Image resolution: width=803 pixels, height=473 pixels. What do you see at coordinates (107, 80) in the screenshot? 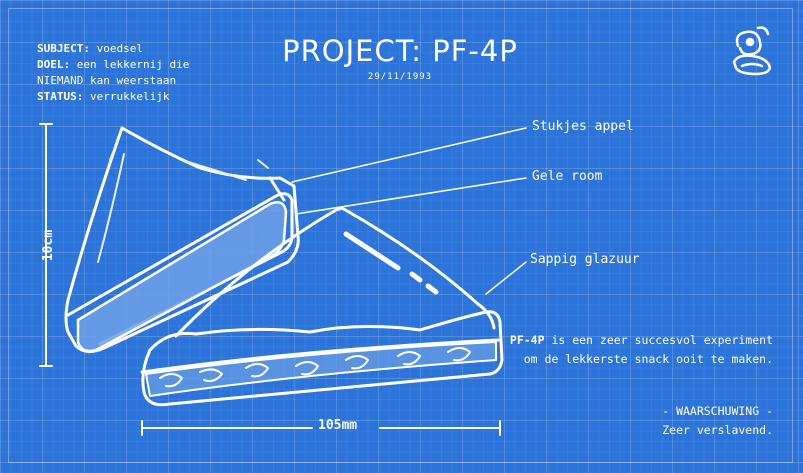
I see `spec-goal-continued: NIEMAND kan weerstaan` at bounding box center [107, 80].